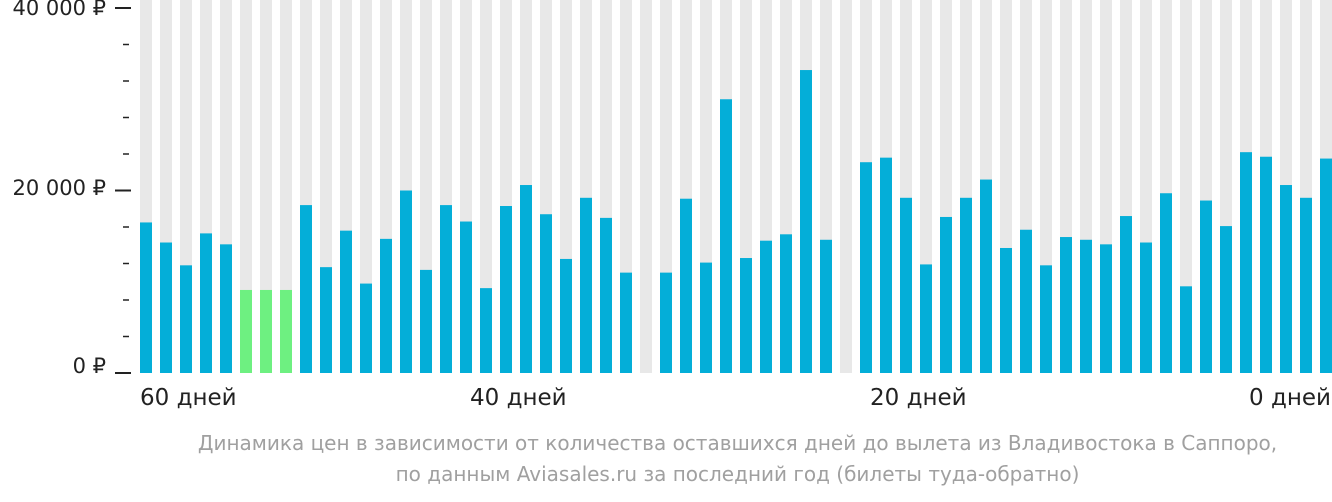 This screenshot has height=502, width=1332. Describe the element at coordinates (518, 398) in the screenshot. I see `x-tick-label-40: 40 дней` at that location.